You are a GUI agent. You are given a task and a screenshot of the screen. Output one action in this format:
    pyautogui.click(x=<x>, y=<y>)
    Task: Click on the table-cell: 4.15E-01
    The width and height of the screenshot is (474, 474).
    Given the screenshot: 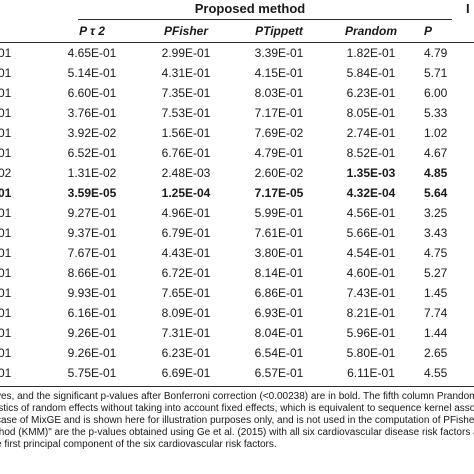 What is the action you would take?
    pyautogui.click(x=279, y=73)
    